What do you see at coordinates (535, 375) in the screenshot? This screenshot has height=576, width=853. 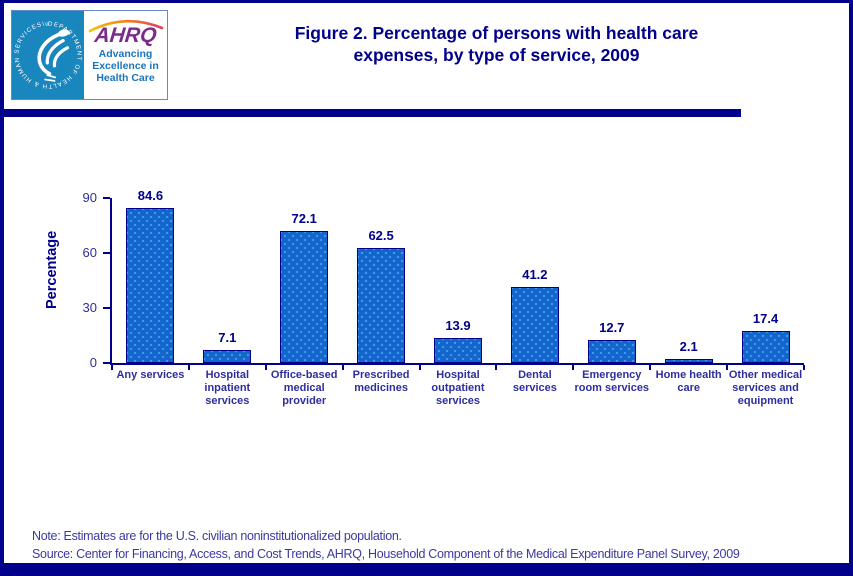 I see `category-label-line: Dental` at bounding box center [535, 375].